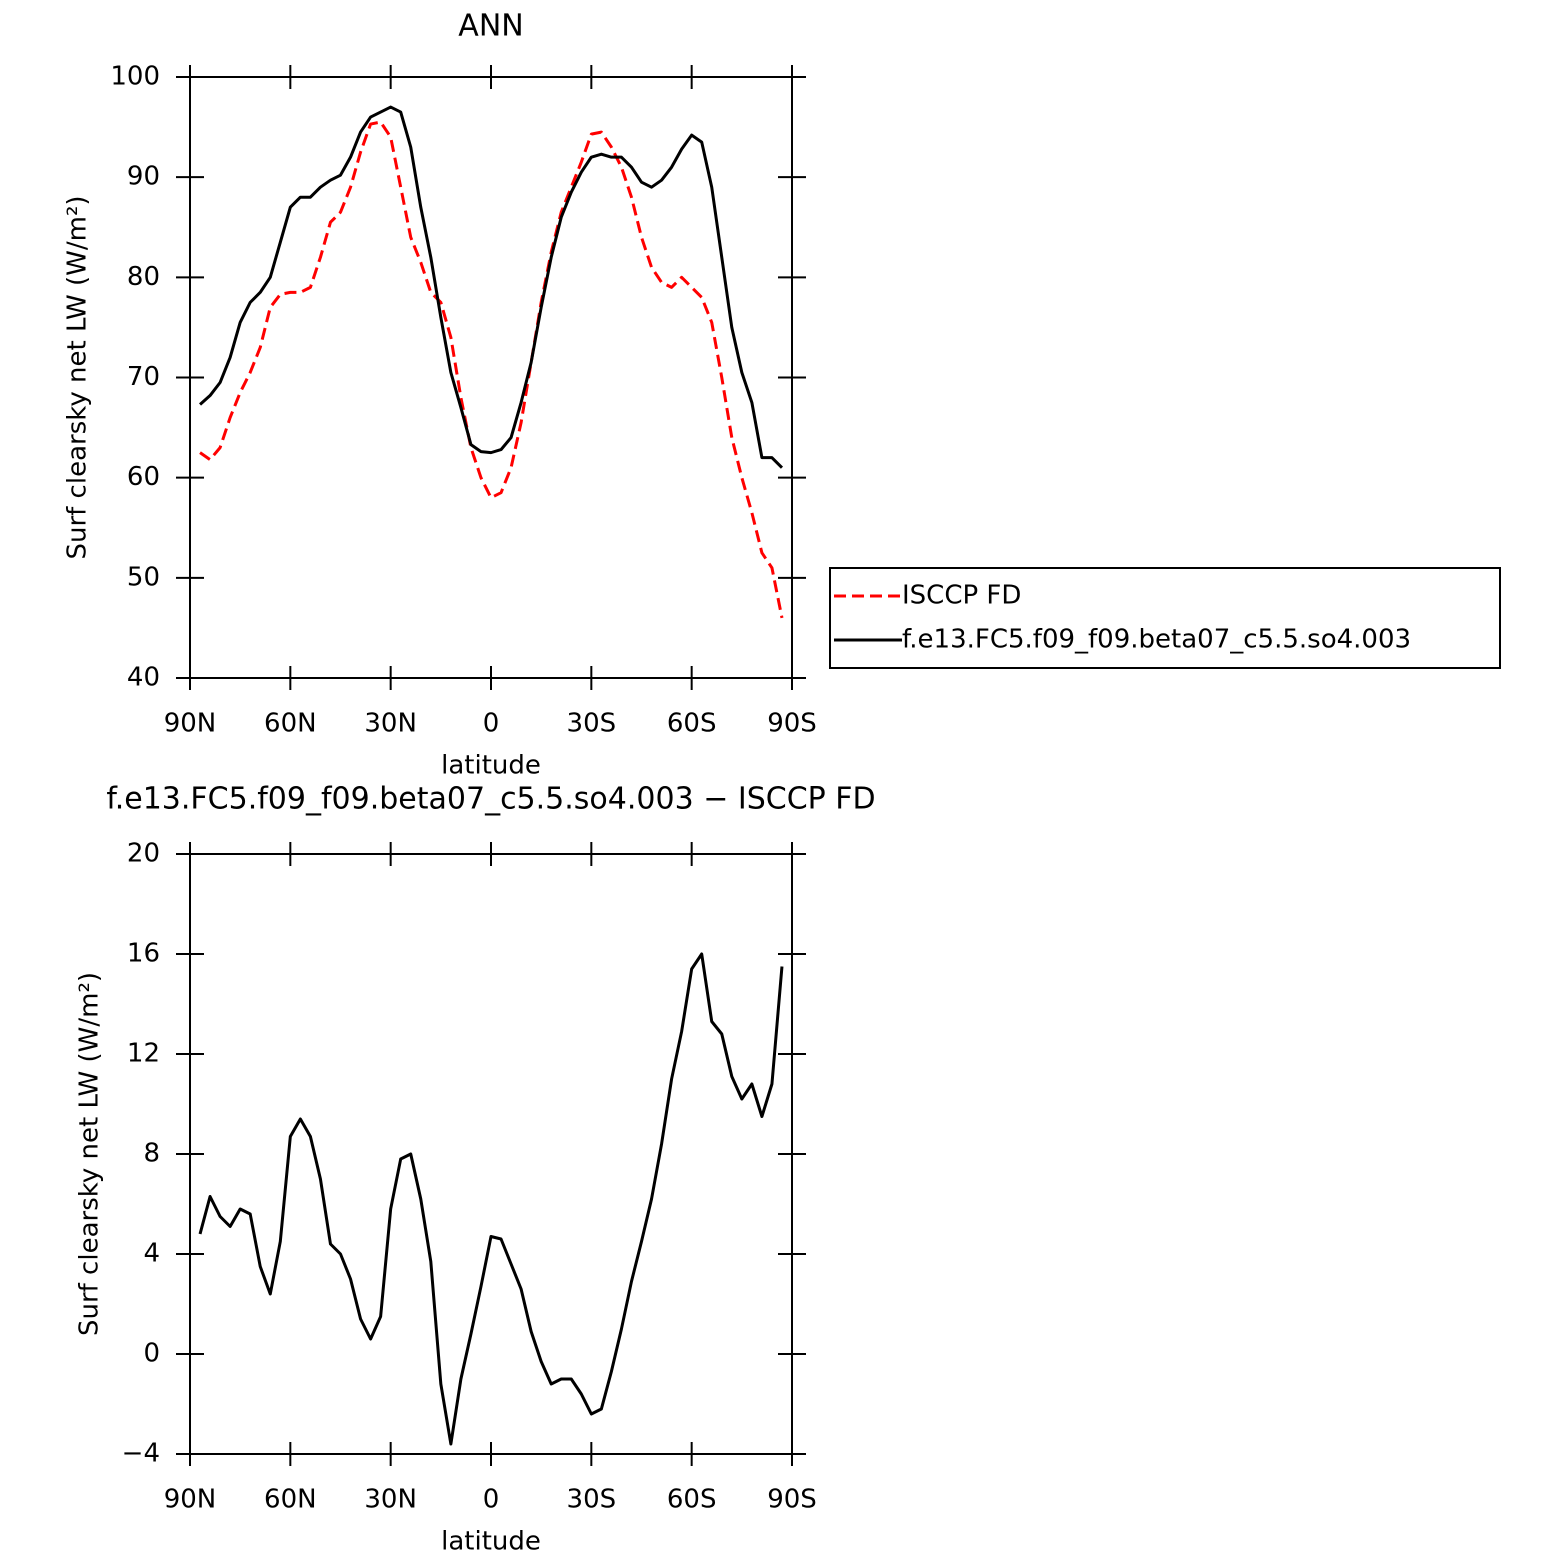 The width and height of the screenshot is (1563, 1563). What do you see at coordinates (143, 1054) in the screenshot?
I see `y-tick-label: 12` at bounding box center [143, 1054].